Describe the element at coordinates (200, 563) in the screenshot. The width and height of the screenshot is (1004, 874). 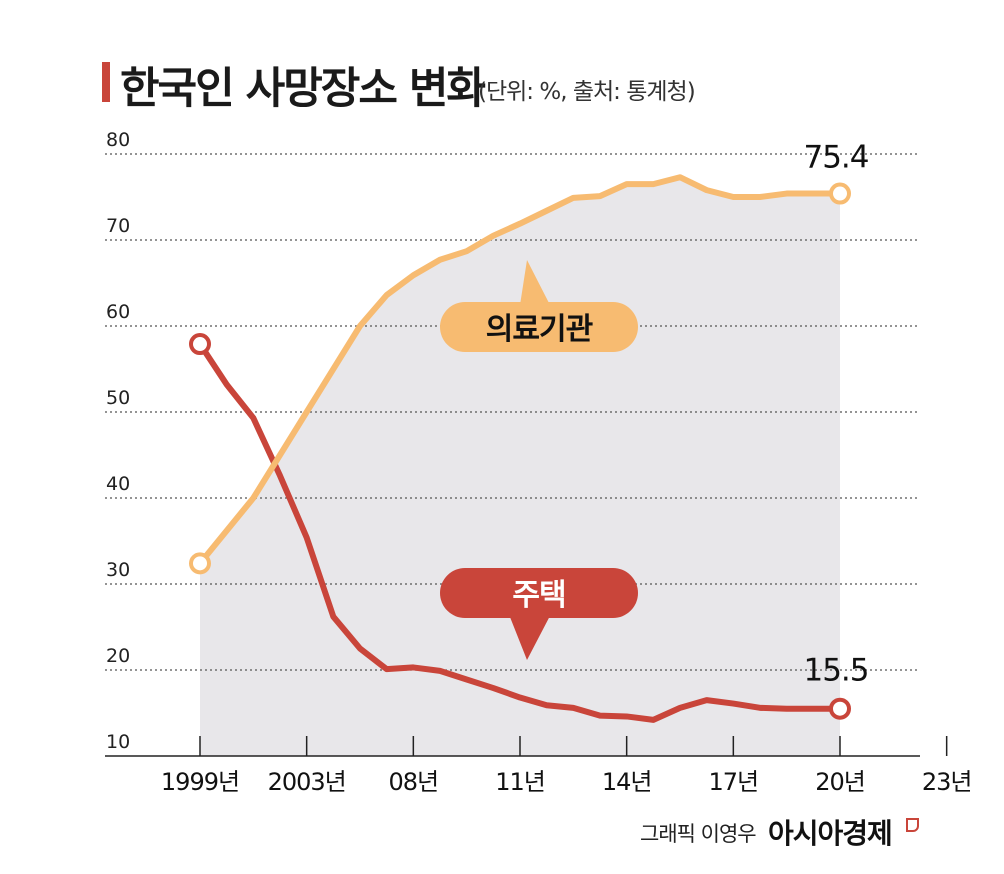
I see `data-point-medical-start` at that location.